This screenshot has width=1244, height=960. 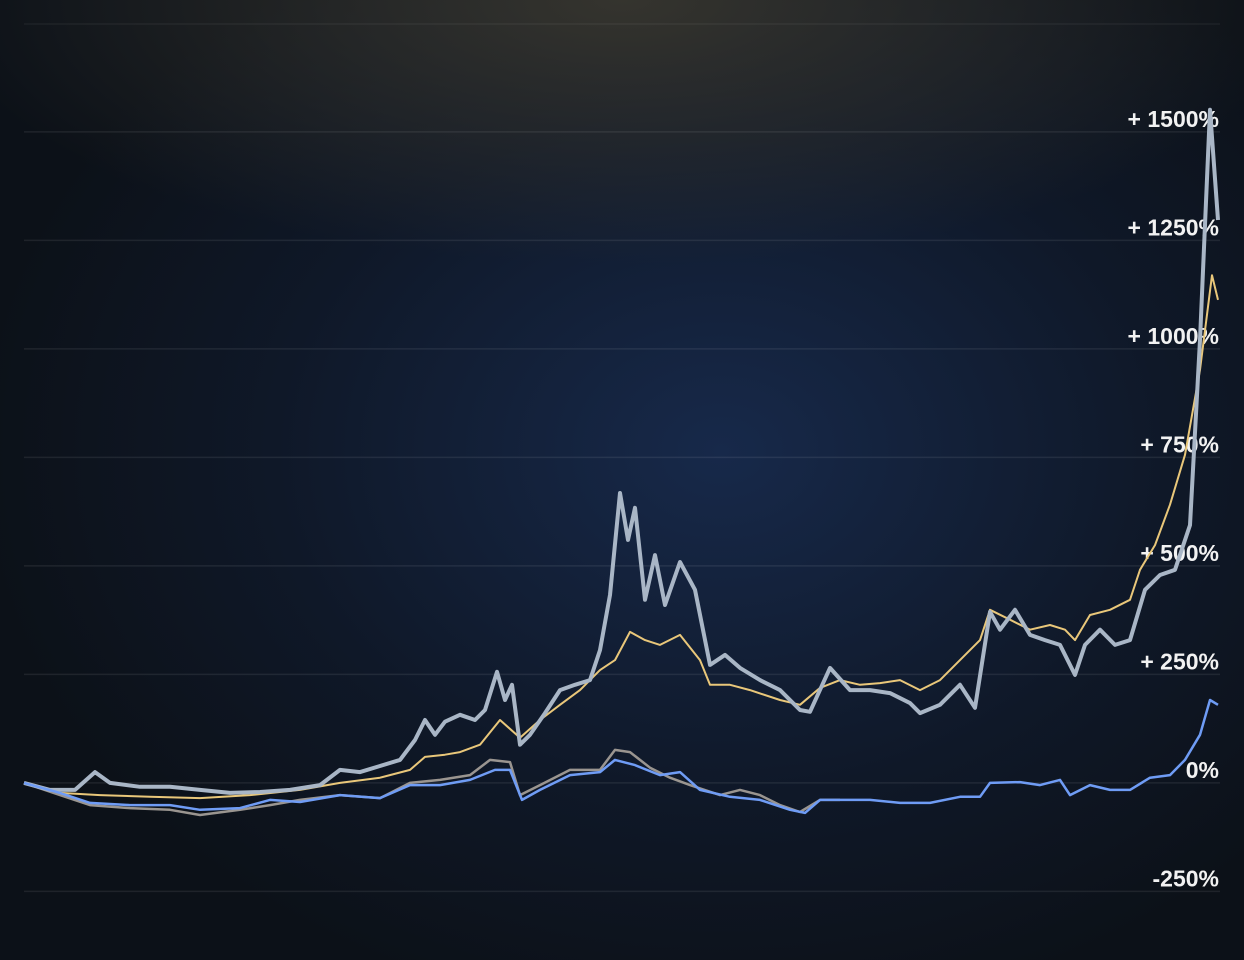 I want to click on y-tick-label: + 1500%, so click(x=1173, y=119).